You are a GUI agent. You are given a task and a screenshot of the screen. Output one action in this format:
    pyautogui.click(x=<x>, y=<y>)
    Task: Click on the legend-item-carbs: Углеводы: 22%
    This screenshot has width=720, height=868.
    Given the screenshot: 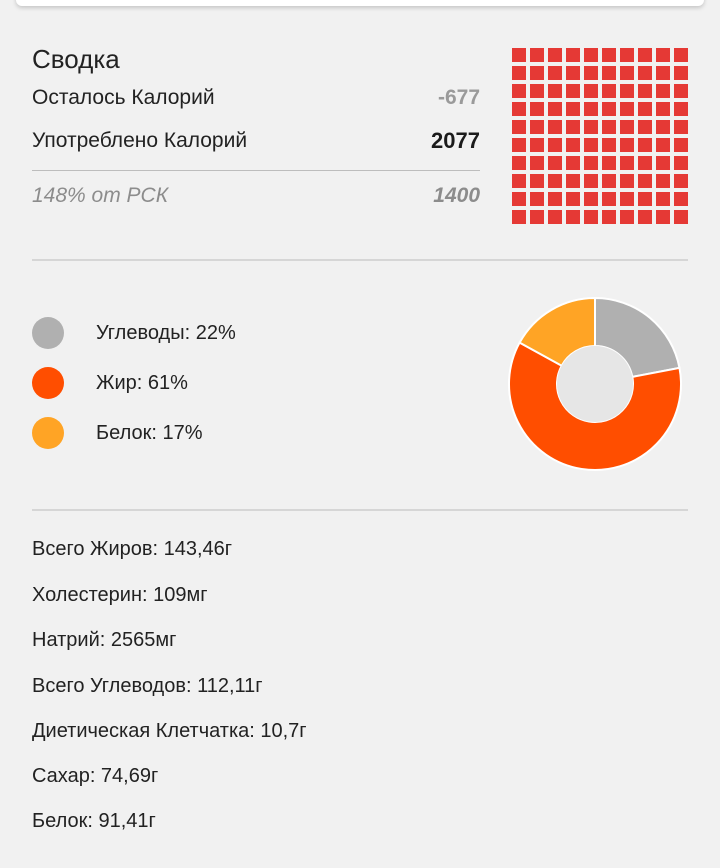 What is the action you would take?
    pyautogui.click(x=182, y=333)
    